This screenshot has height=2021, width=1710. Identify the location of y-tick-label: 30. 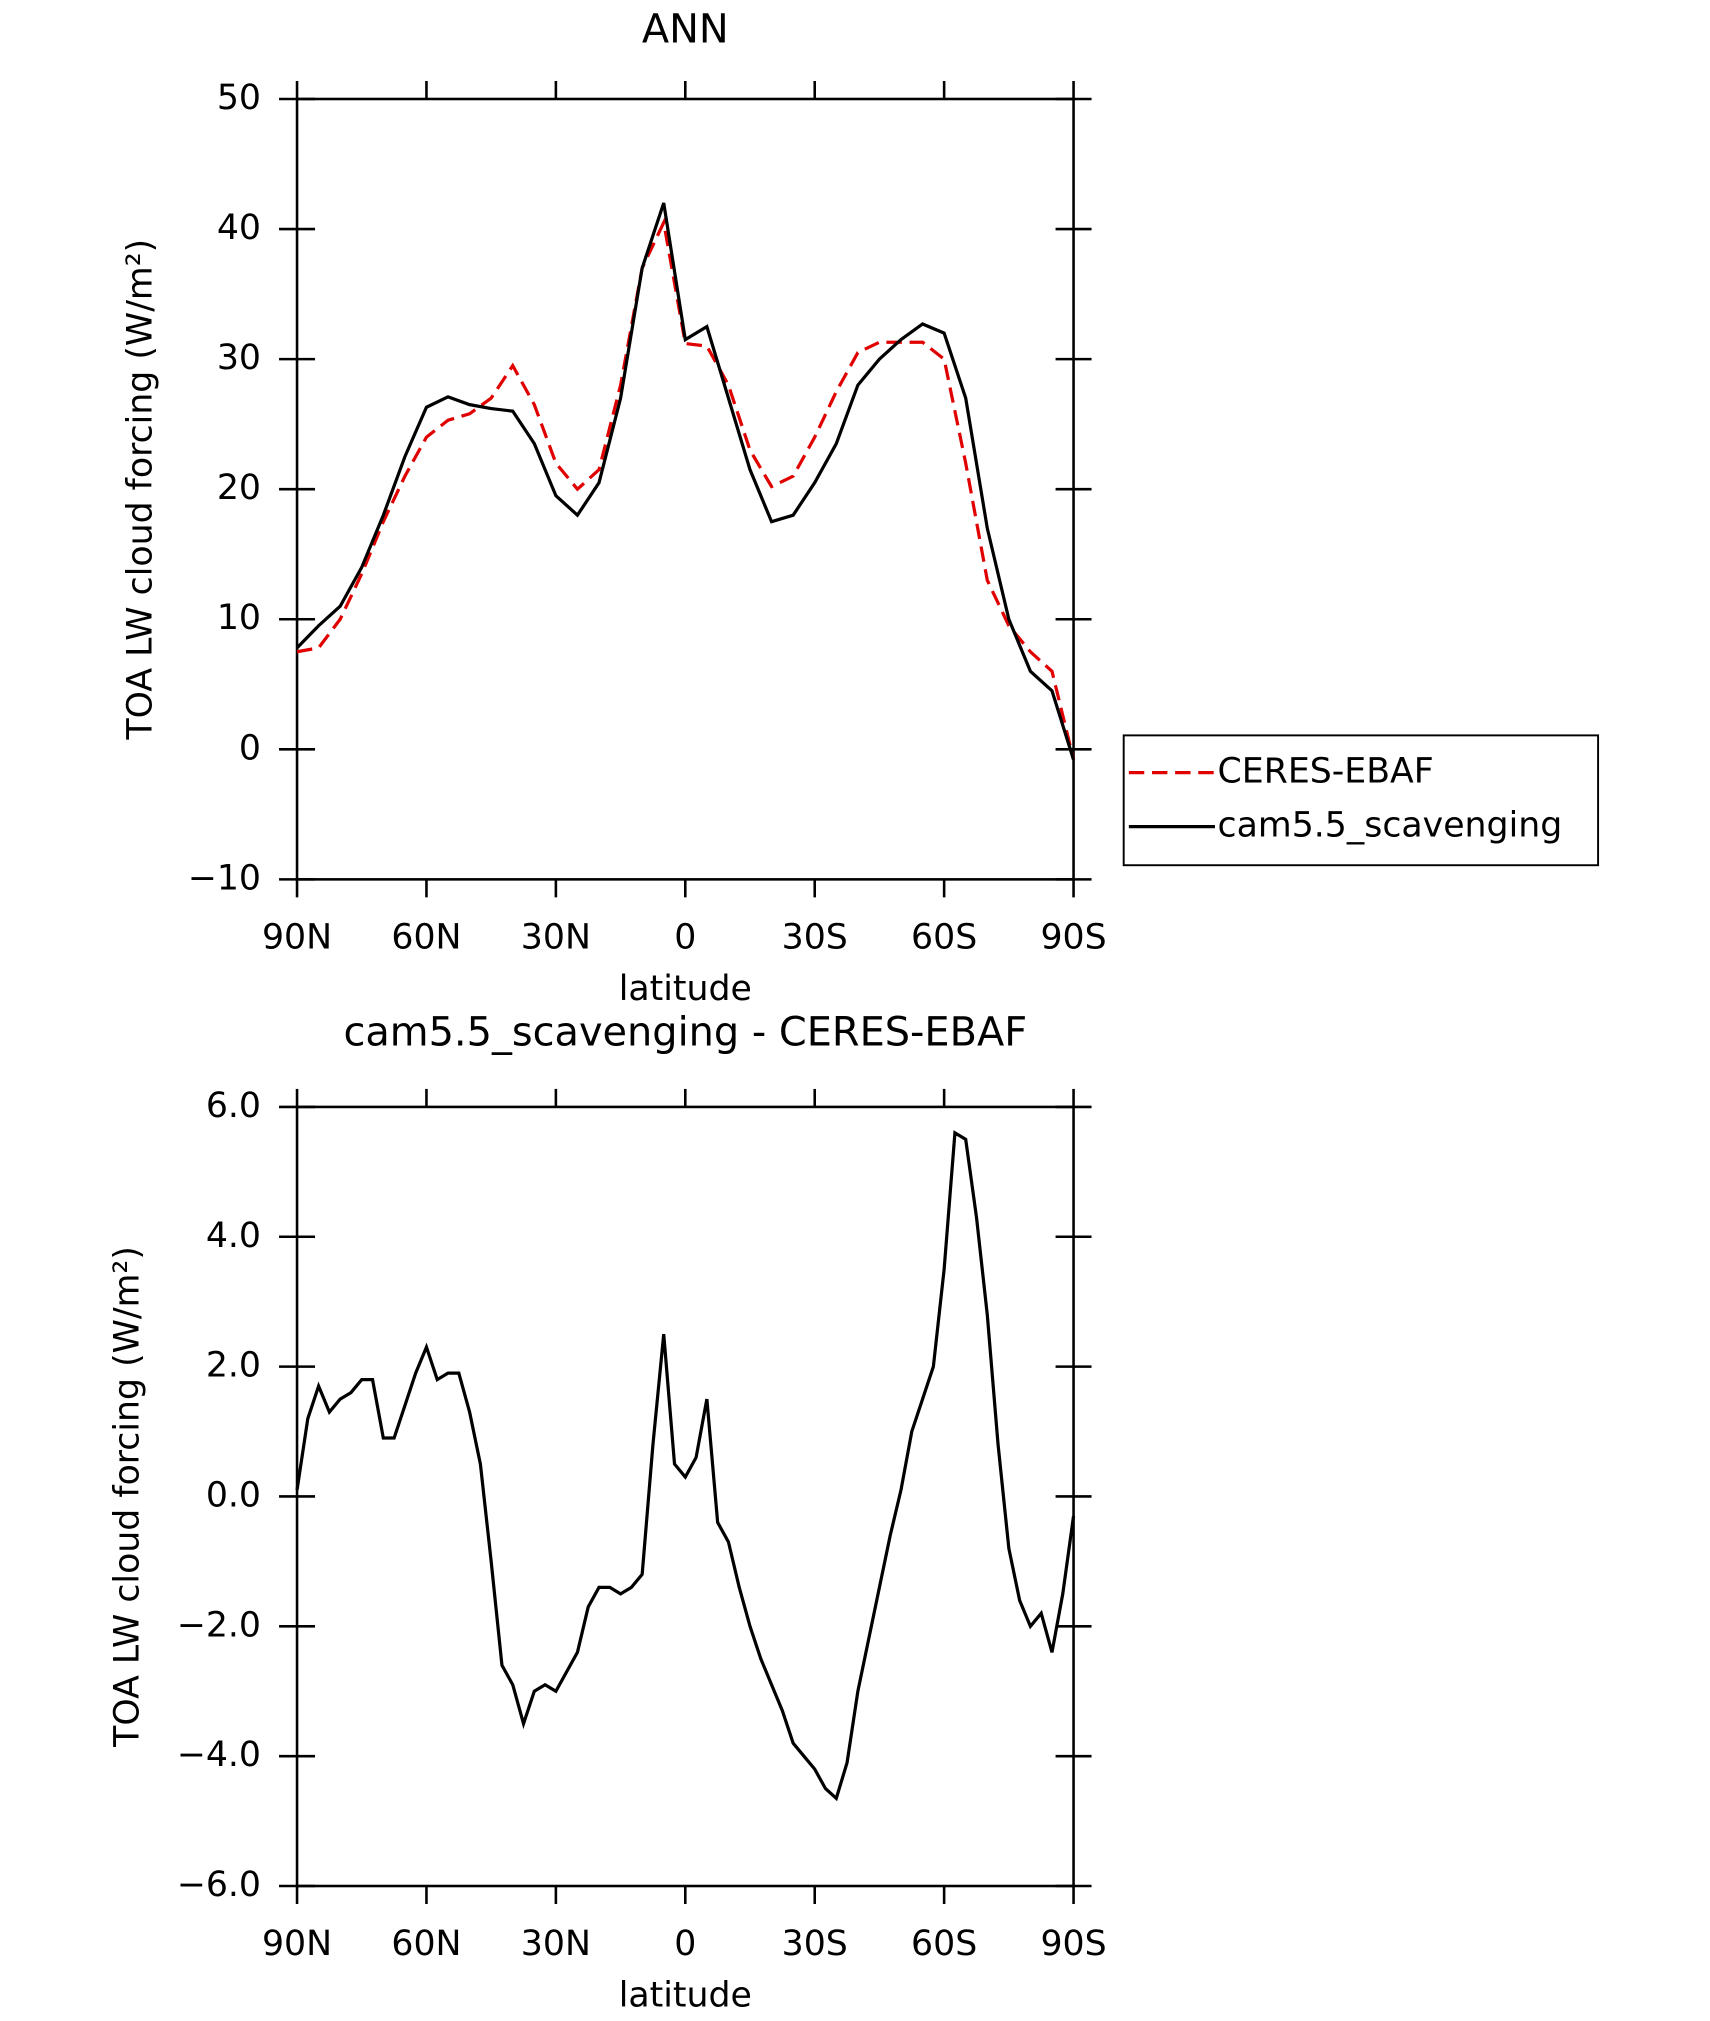
(239, 358).